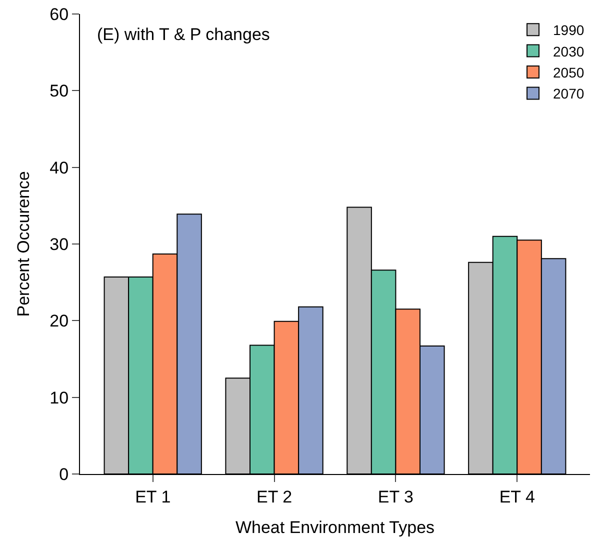  I want to click on y-tick-label: 40, so click(59, 168).